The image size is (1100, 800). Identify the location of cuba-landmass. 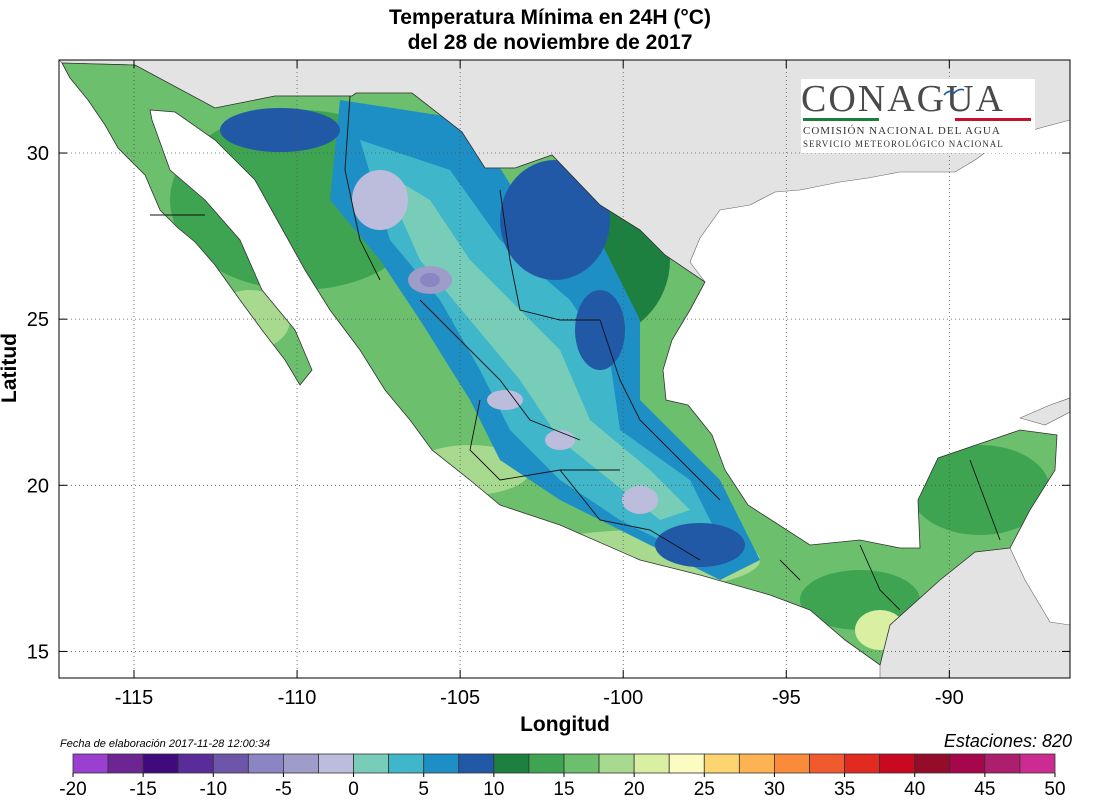
(1044, 411).